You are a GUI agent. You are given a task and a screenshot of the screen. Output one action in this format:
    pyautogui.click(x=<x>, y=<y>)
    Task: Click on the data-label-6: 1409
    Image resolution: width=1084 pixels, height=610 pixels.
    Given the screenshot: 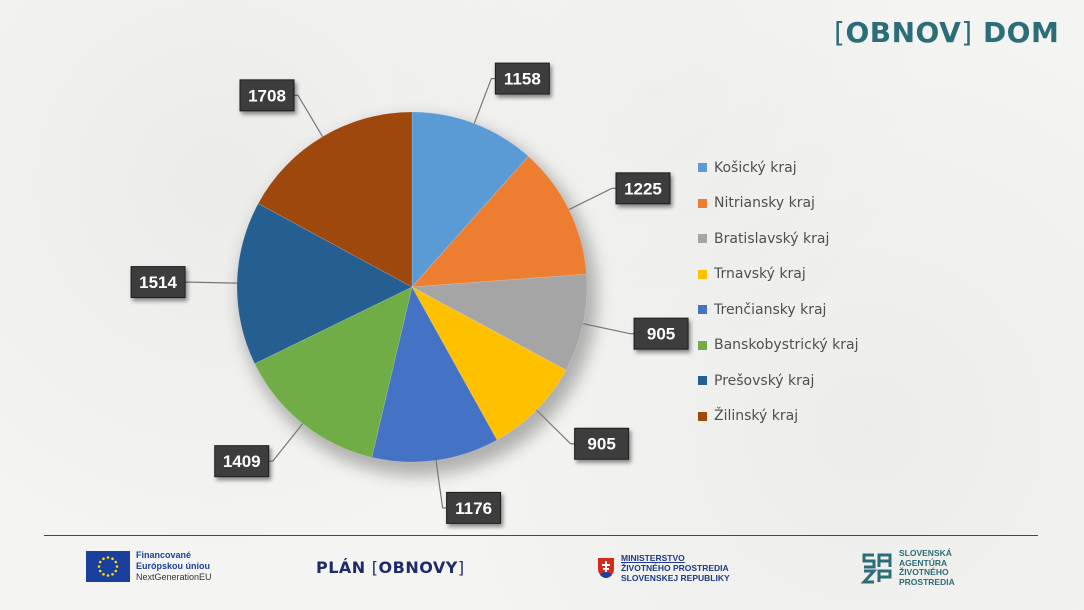 What is the action you would take?
    pyautogui.click(x=242, y=461)
    